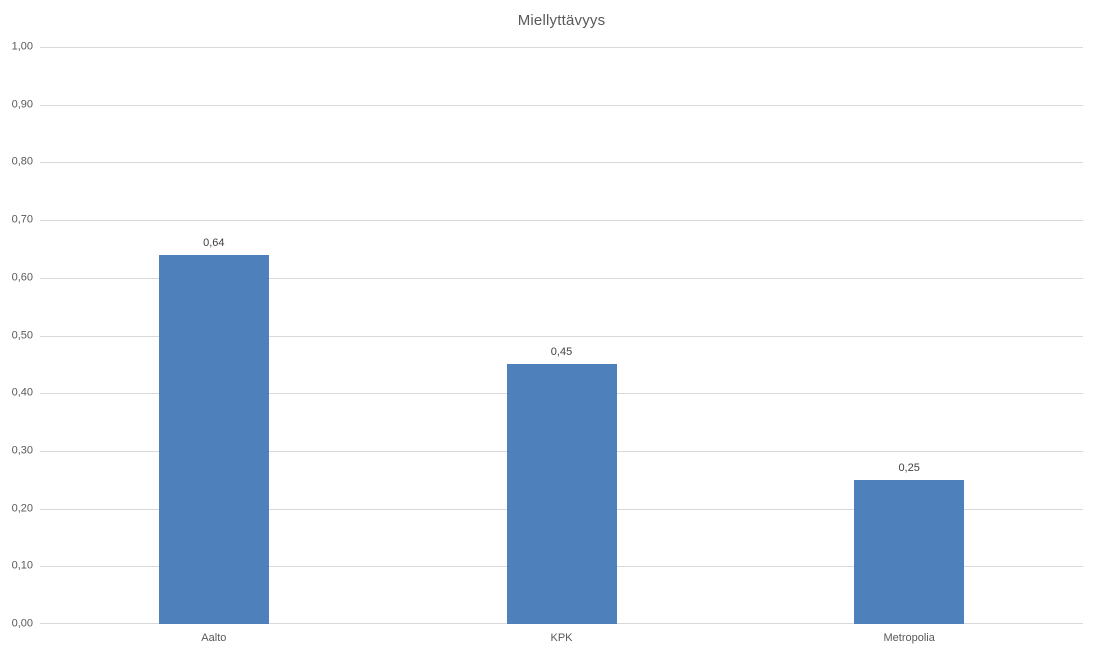 The image size is (1098, 656). What do you see at coordinates (909, 551) in the screenshot?
I see `bar-metropolia` at bounding box center [909, 551].